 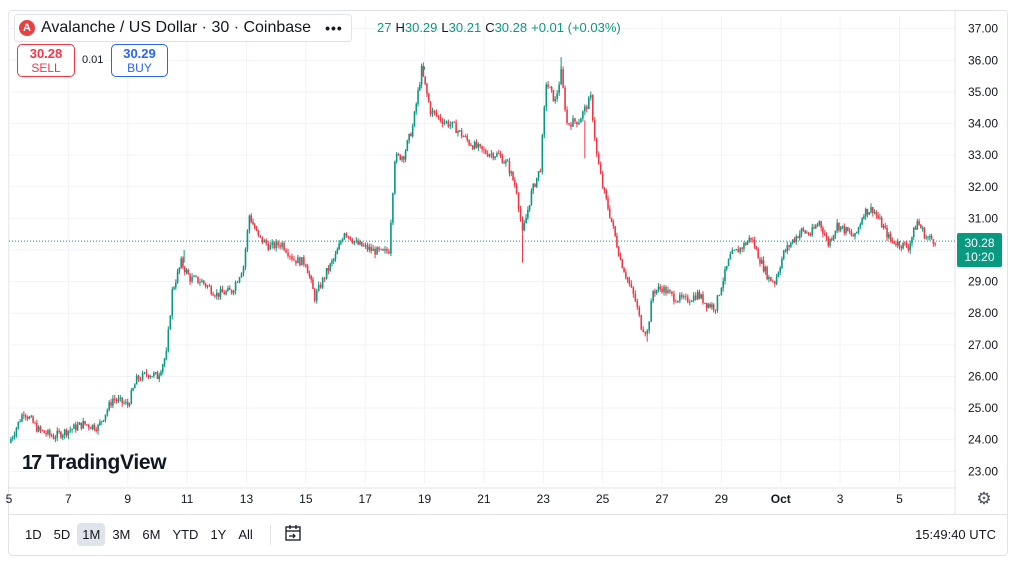 I want to click on range-button-1y: 1Y, so click(x=218, y=534).